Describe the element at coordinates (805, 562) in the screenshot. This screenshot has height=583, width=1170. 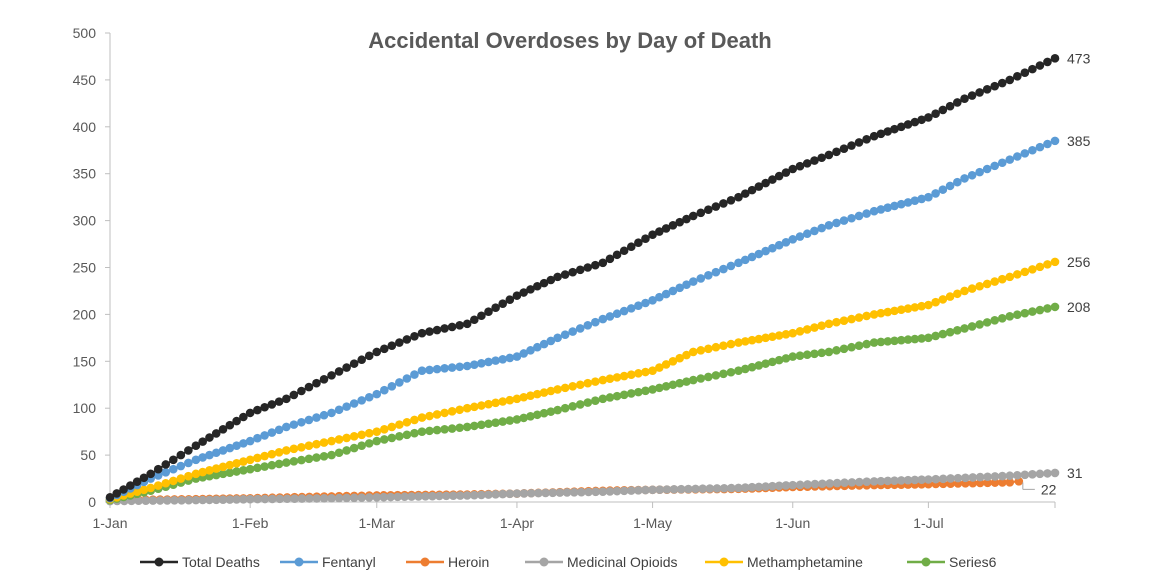
I see `legend-label: Methamphetamine` at that location.